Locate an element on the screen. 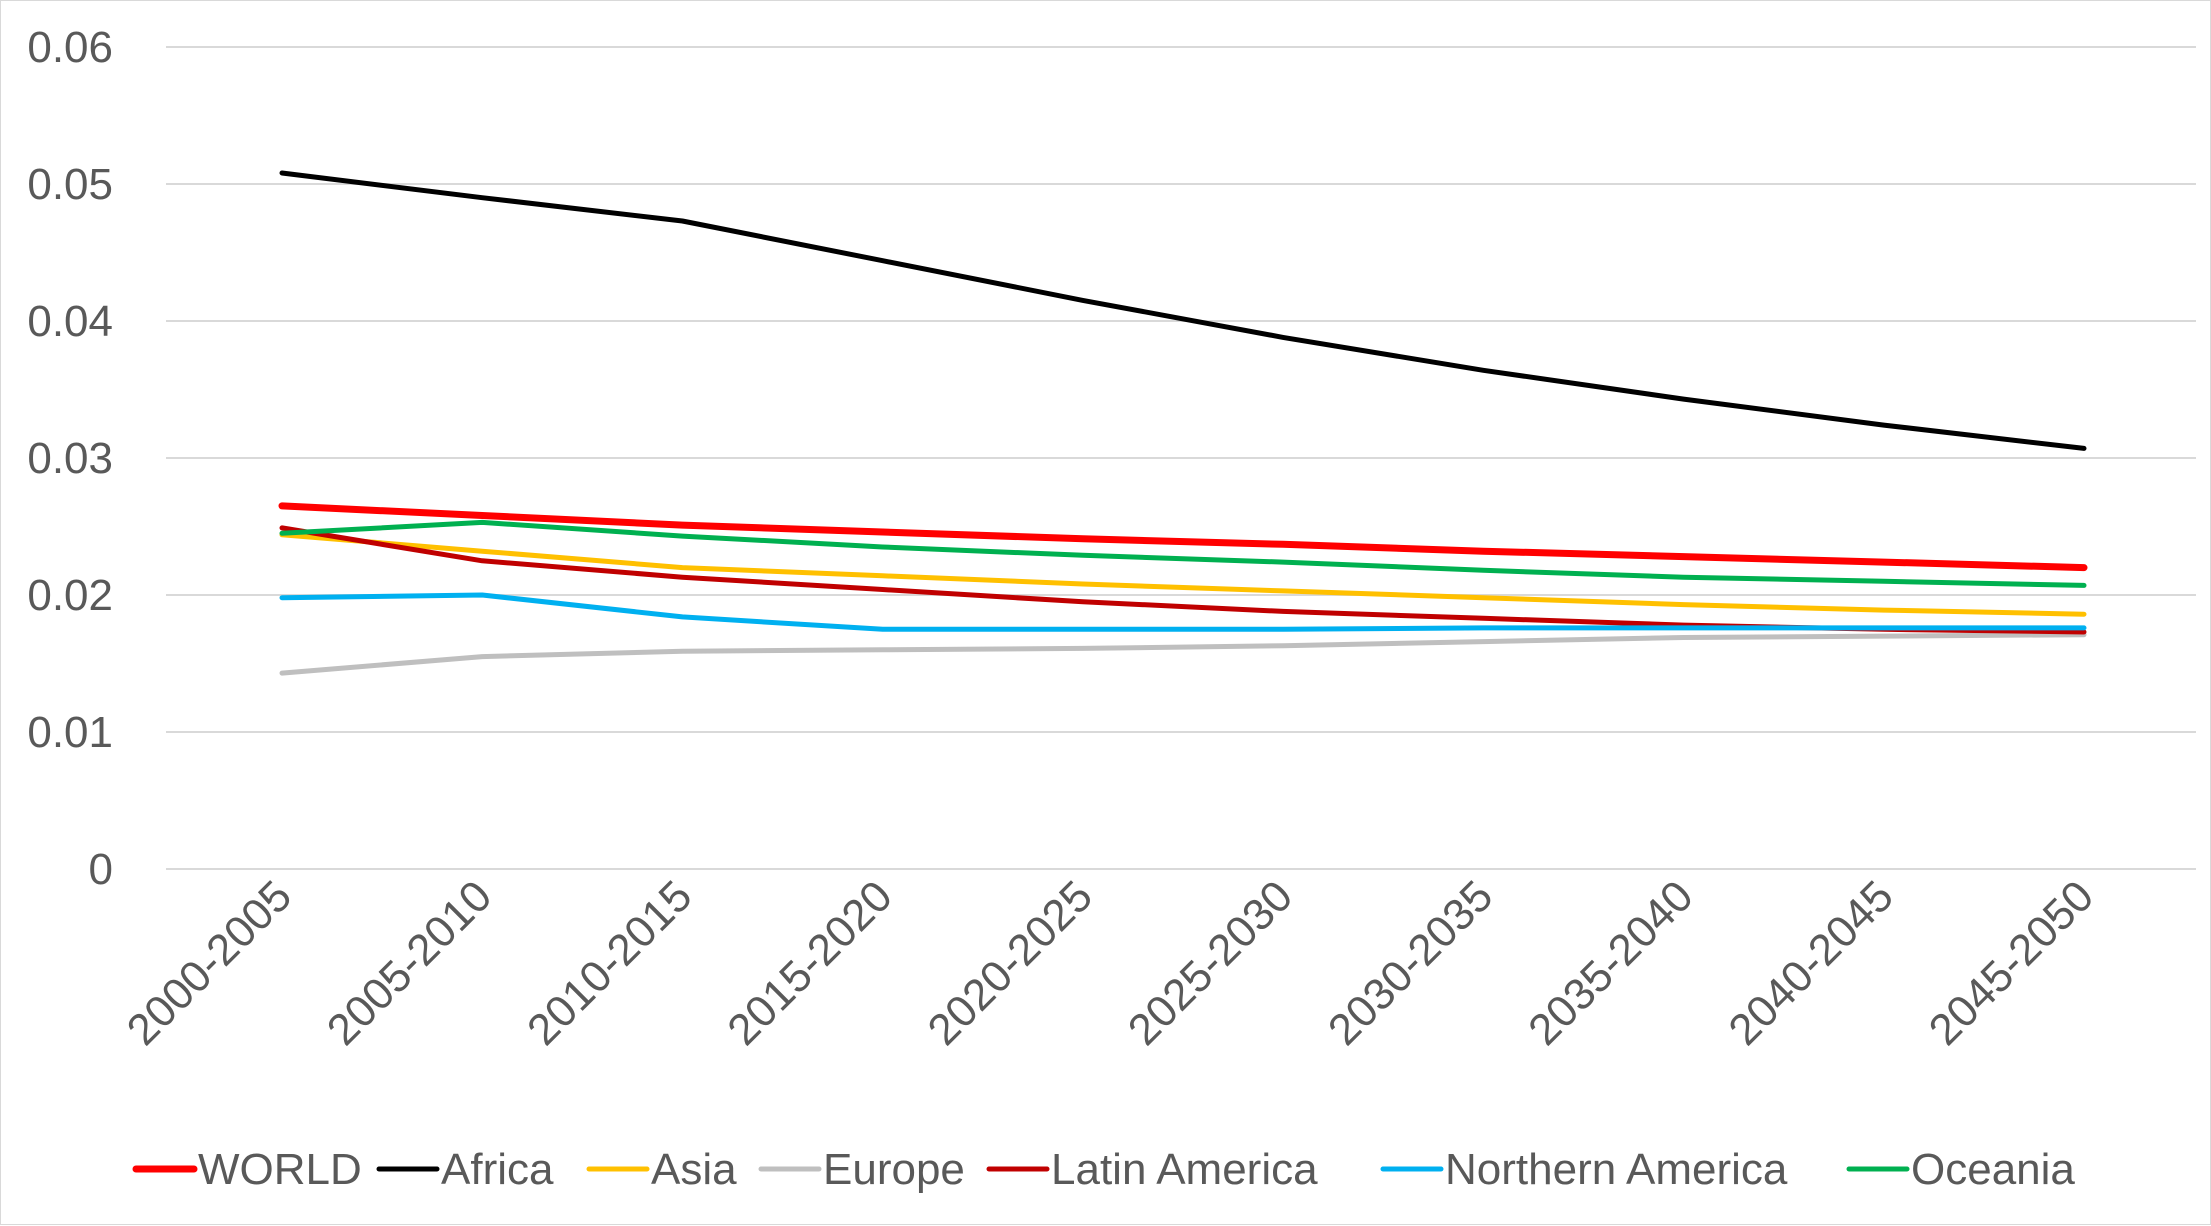 The image size is (2211, 1226). series-line-europe is located at coordinates (1183, 654).